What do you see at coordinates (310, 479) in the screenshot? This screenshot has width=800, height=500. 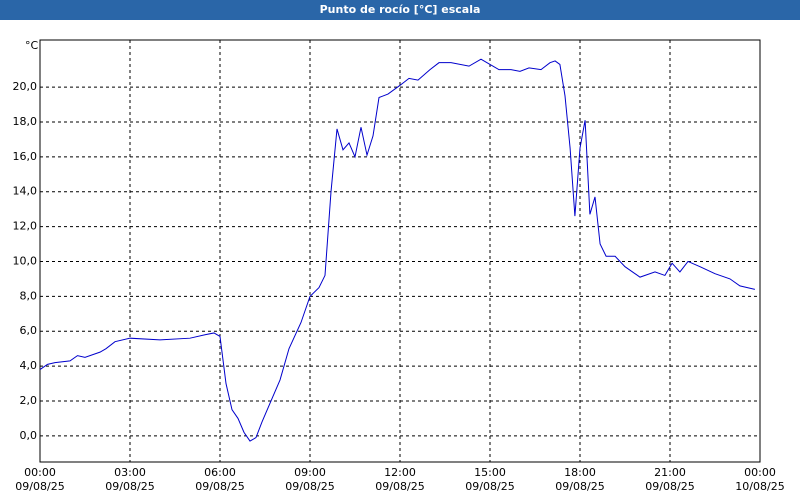 I see `x-tick-label: 09:00 09/08/25` at bounding box center [310, 479].